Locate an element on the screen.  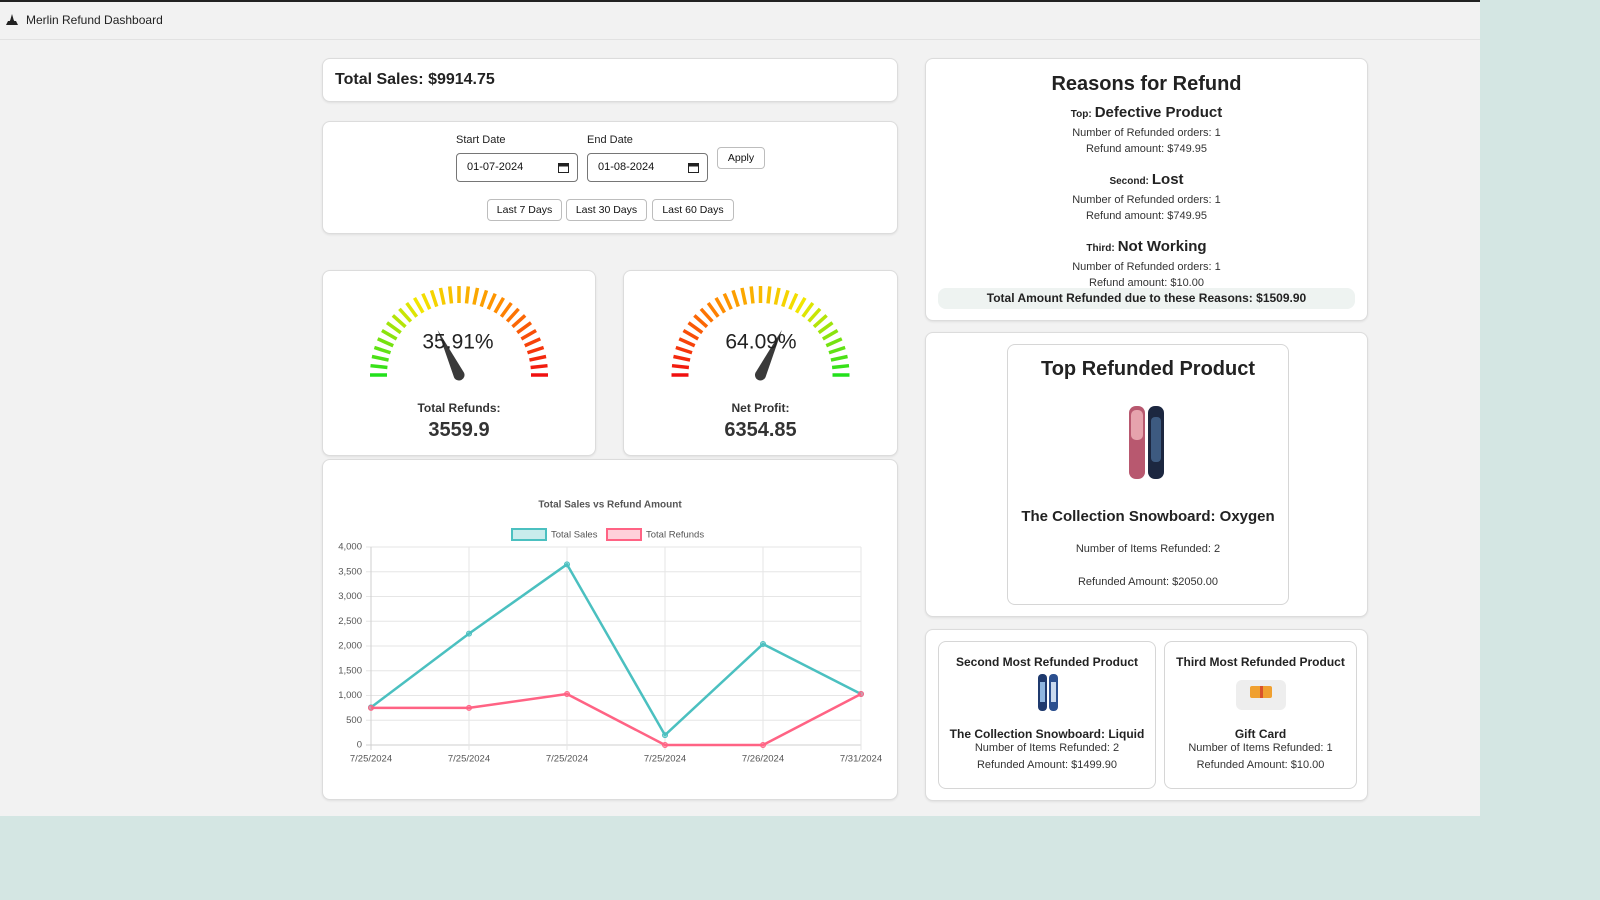
x-tick-label: 7/31/2024 is located at coordinates (861, 759).